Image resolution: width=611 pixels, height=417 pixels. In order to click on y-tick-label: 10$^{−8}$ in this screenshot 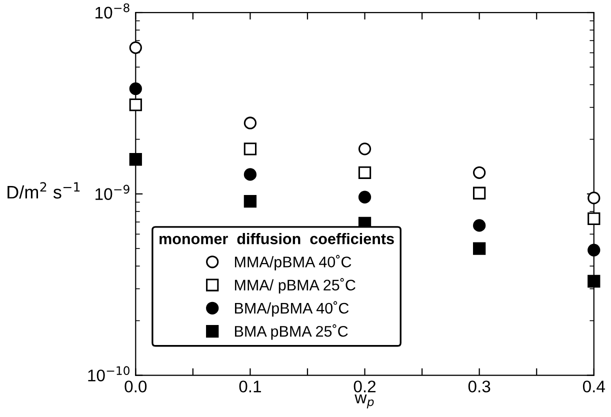, I will do `click(113, 11)`.